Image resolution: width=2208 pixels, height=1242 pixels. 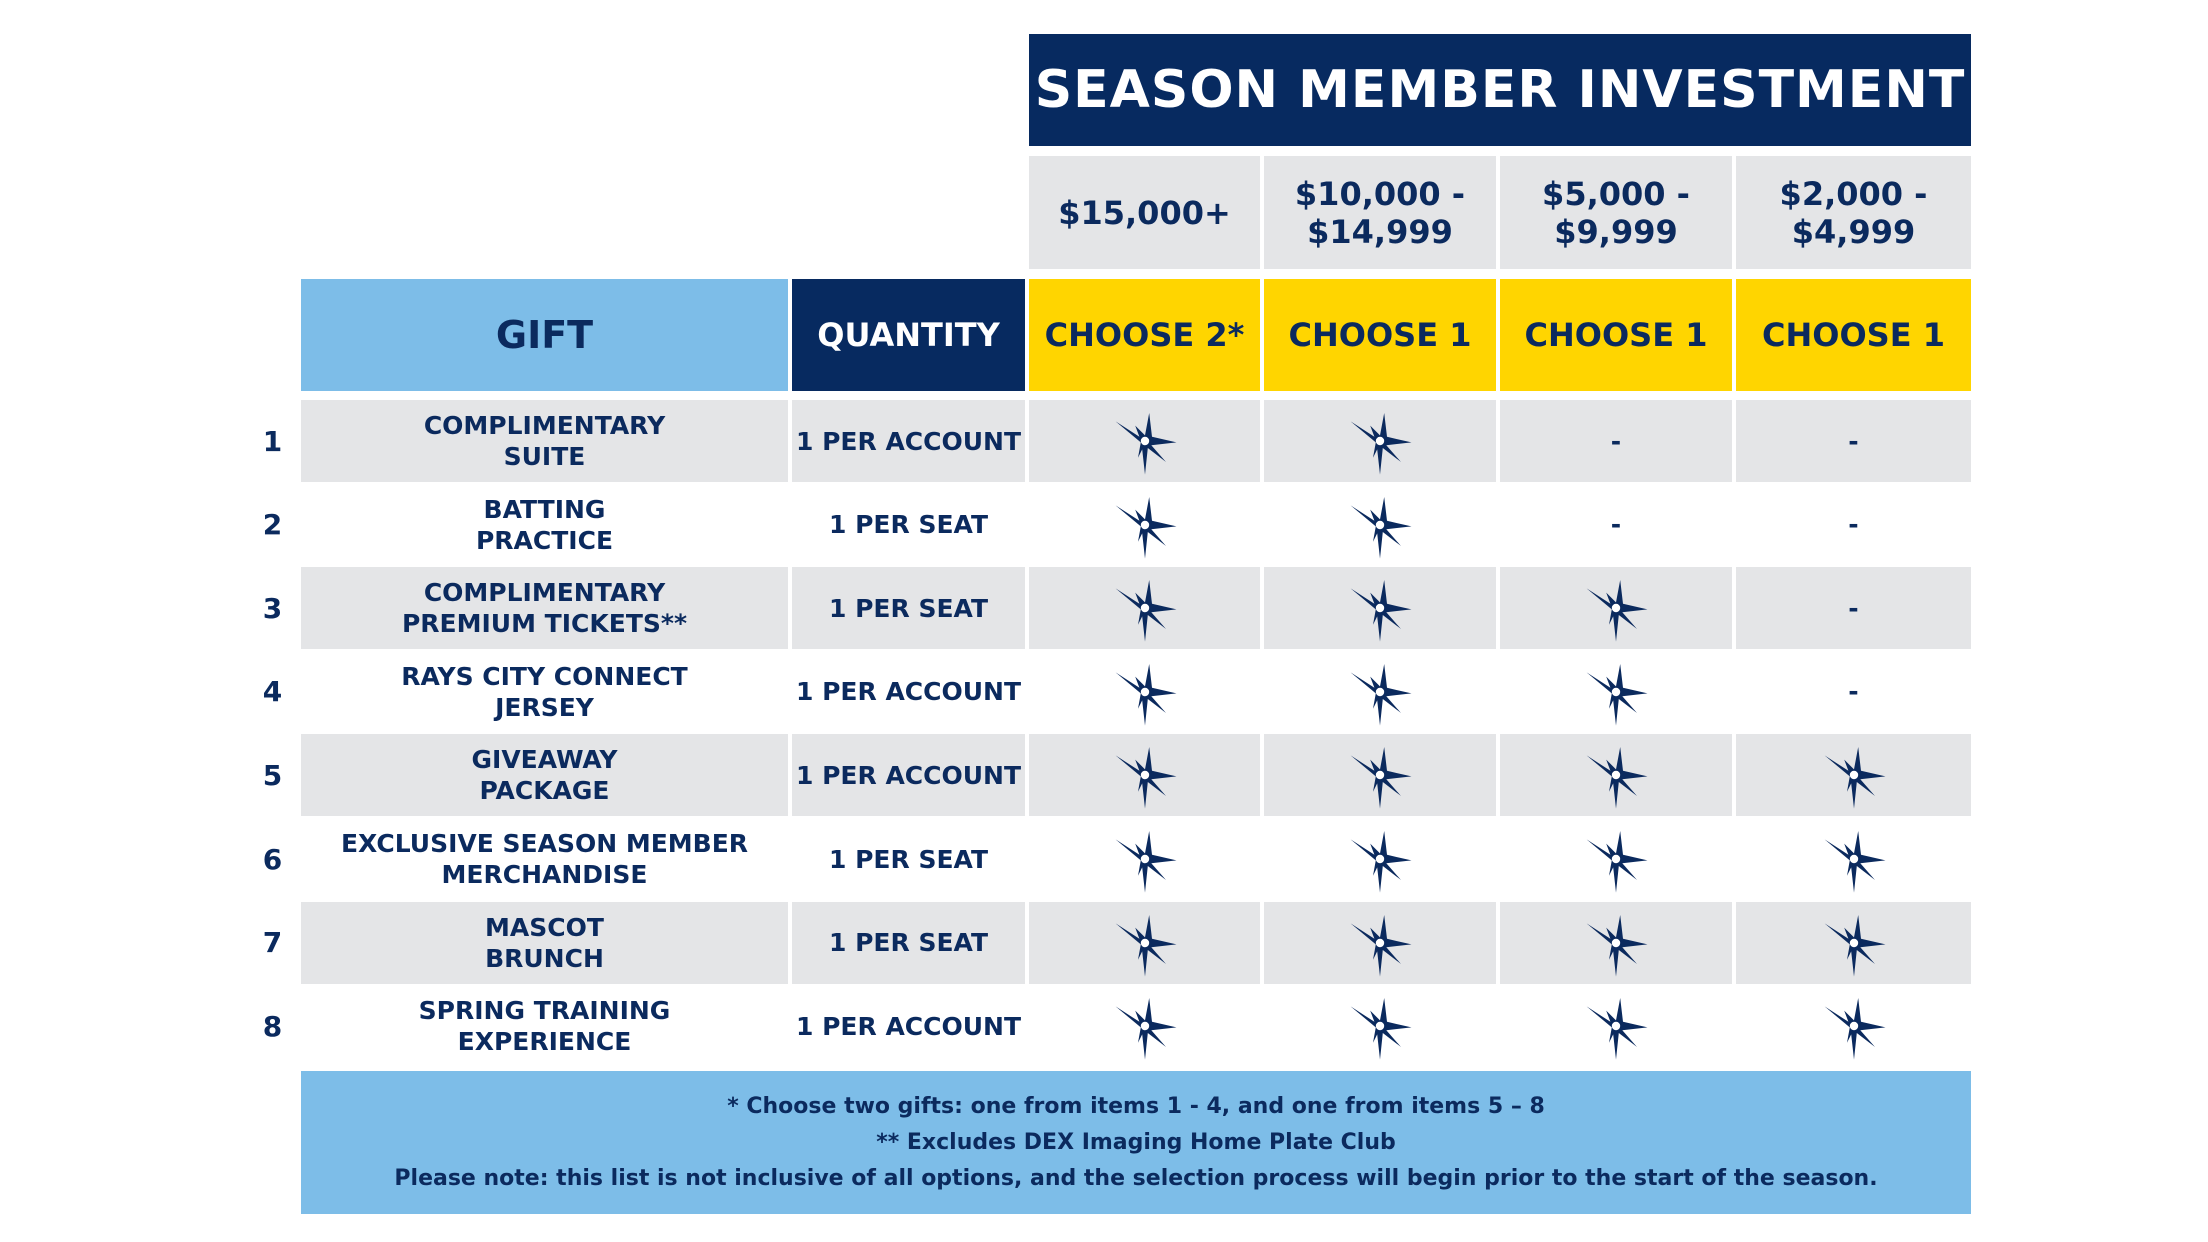 I want to click on gift-name: MASCOT BRUNCH, so click(x=544, y=942).